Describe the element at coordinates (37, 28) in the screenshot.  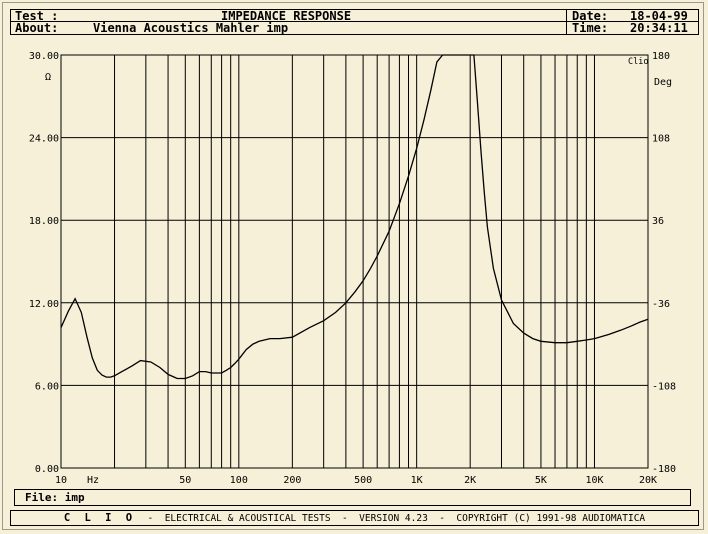
I see `about-label: About:` at that location.